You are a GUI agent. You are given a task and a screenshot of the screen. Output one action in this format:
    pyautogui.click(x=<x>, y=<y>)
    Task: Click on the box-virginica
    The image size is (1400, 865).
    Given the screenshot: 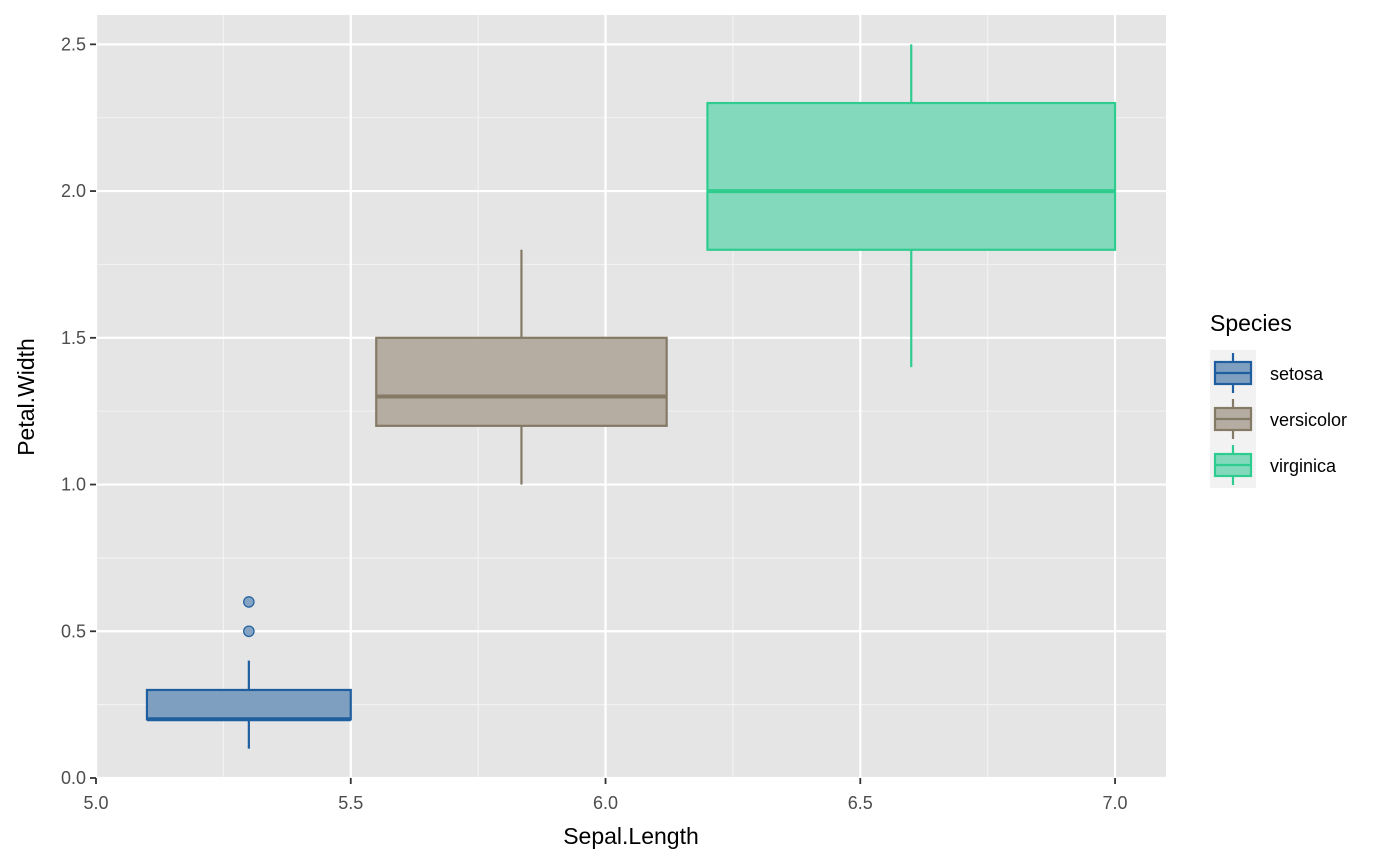 What is the action you would take?
    pyautogui.click(x=911, y=206)
    